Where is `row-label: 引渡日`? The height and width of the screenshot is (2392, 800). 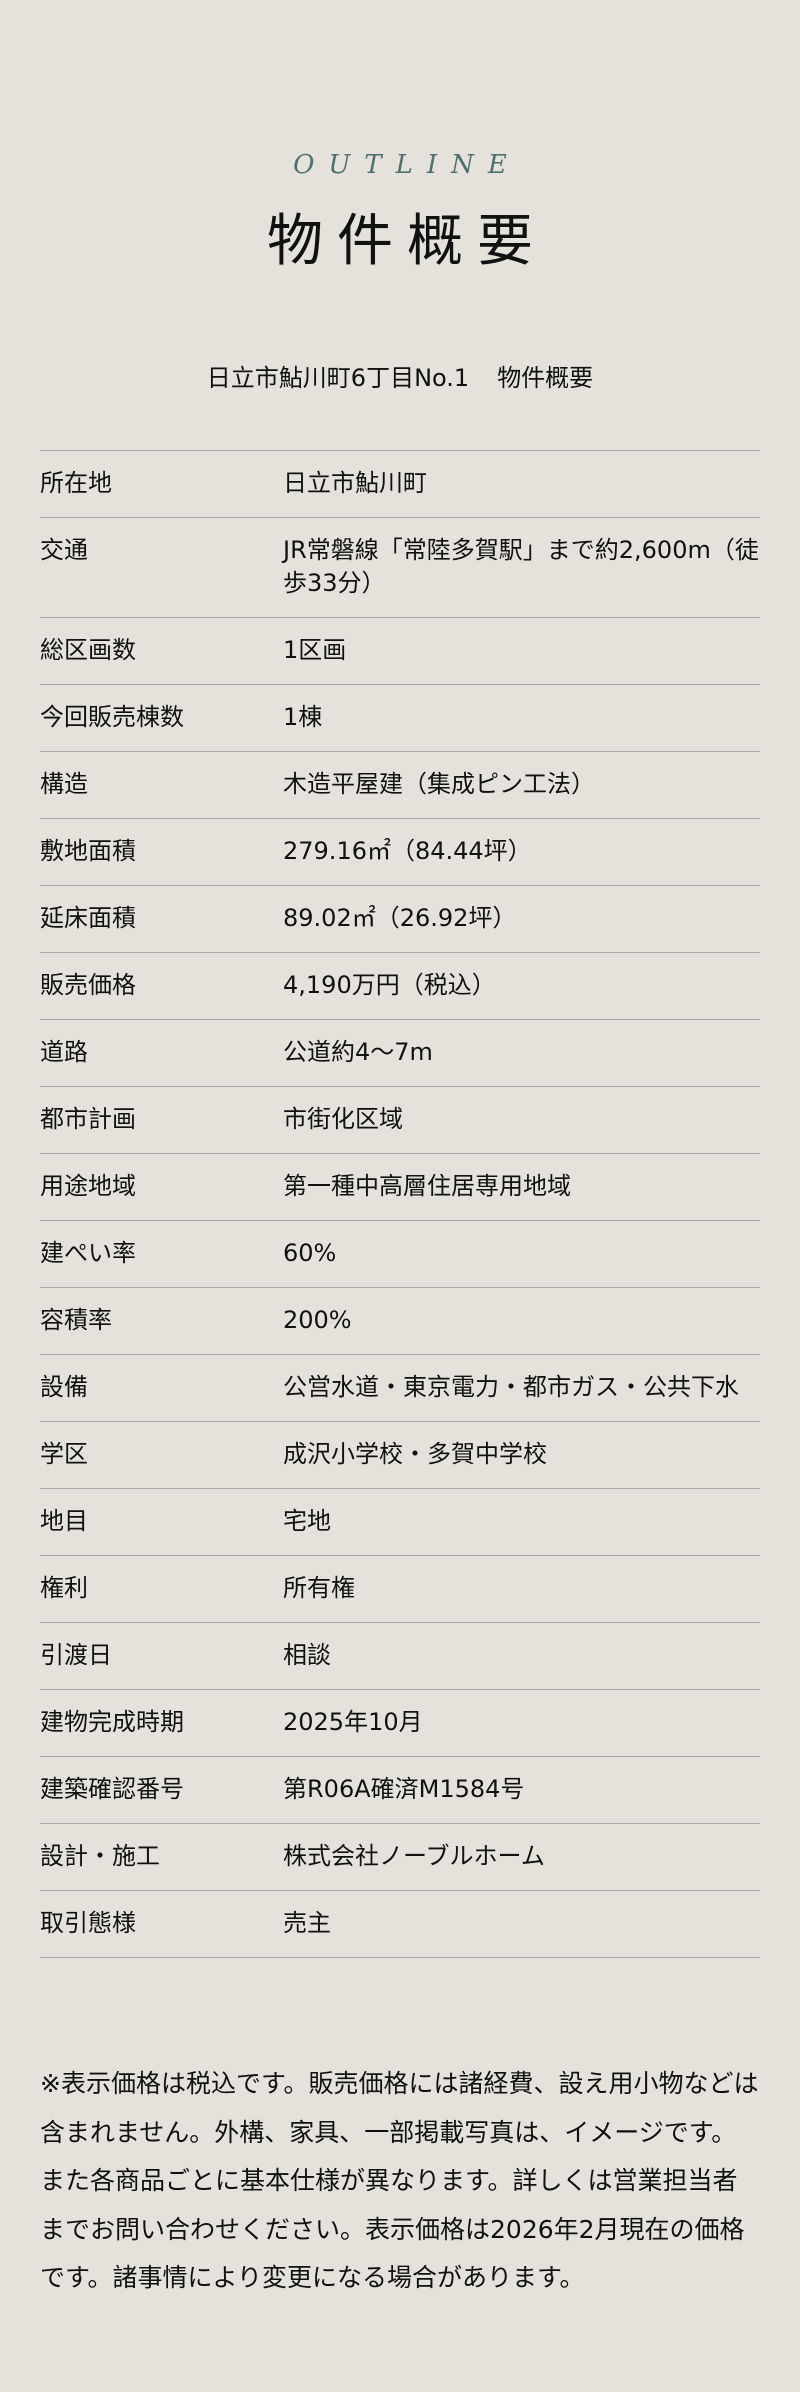
row-label: 引渡日 is located at coordinates (160, 1656).